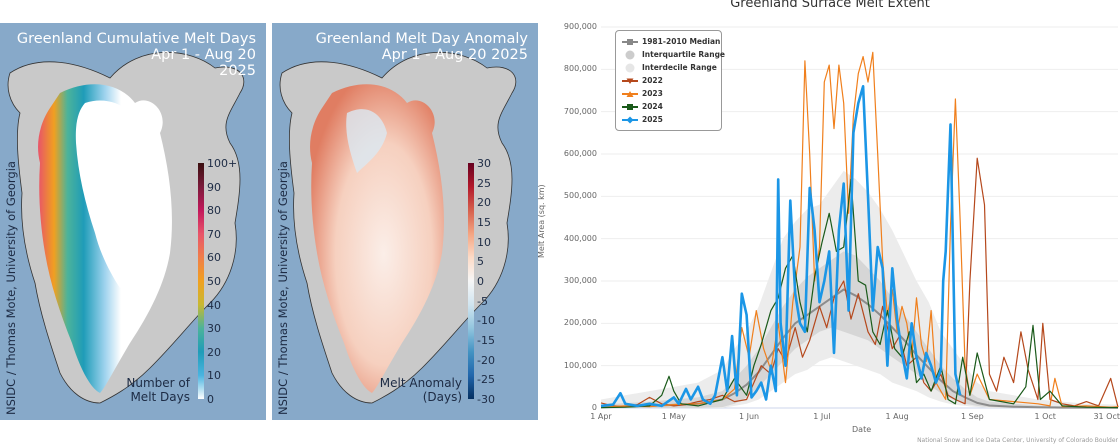  I want to click on legend-label: Interquartile Range, so click(684, 54).